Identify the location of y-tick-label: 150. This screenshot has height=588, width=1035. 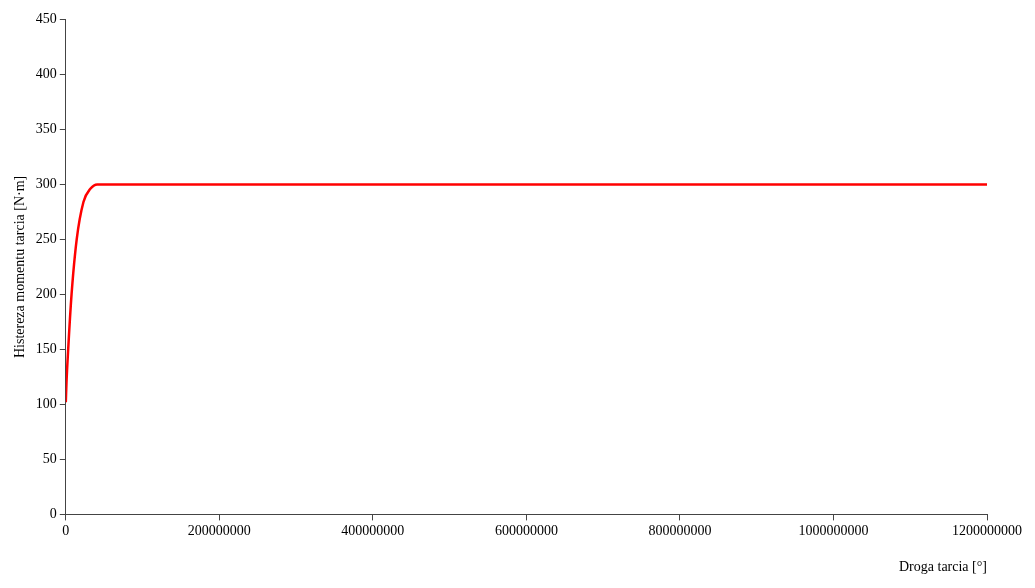
(46, 349).